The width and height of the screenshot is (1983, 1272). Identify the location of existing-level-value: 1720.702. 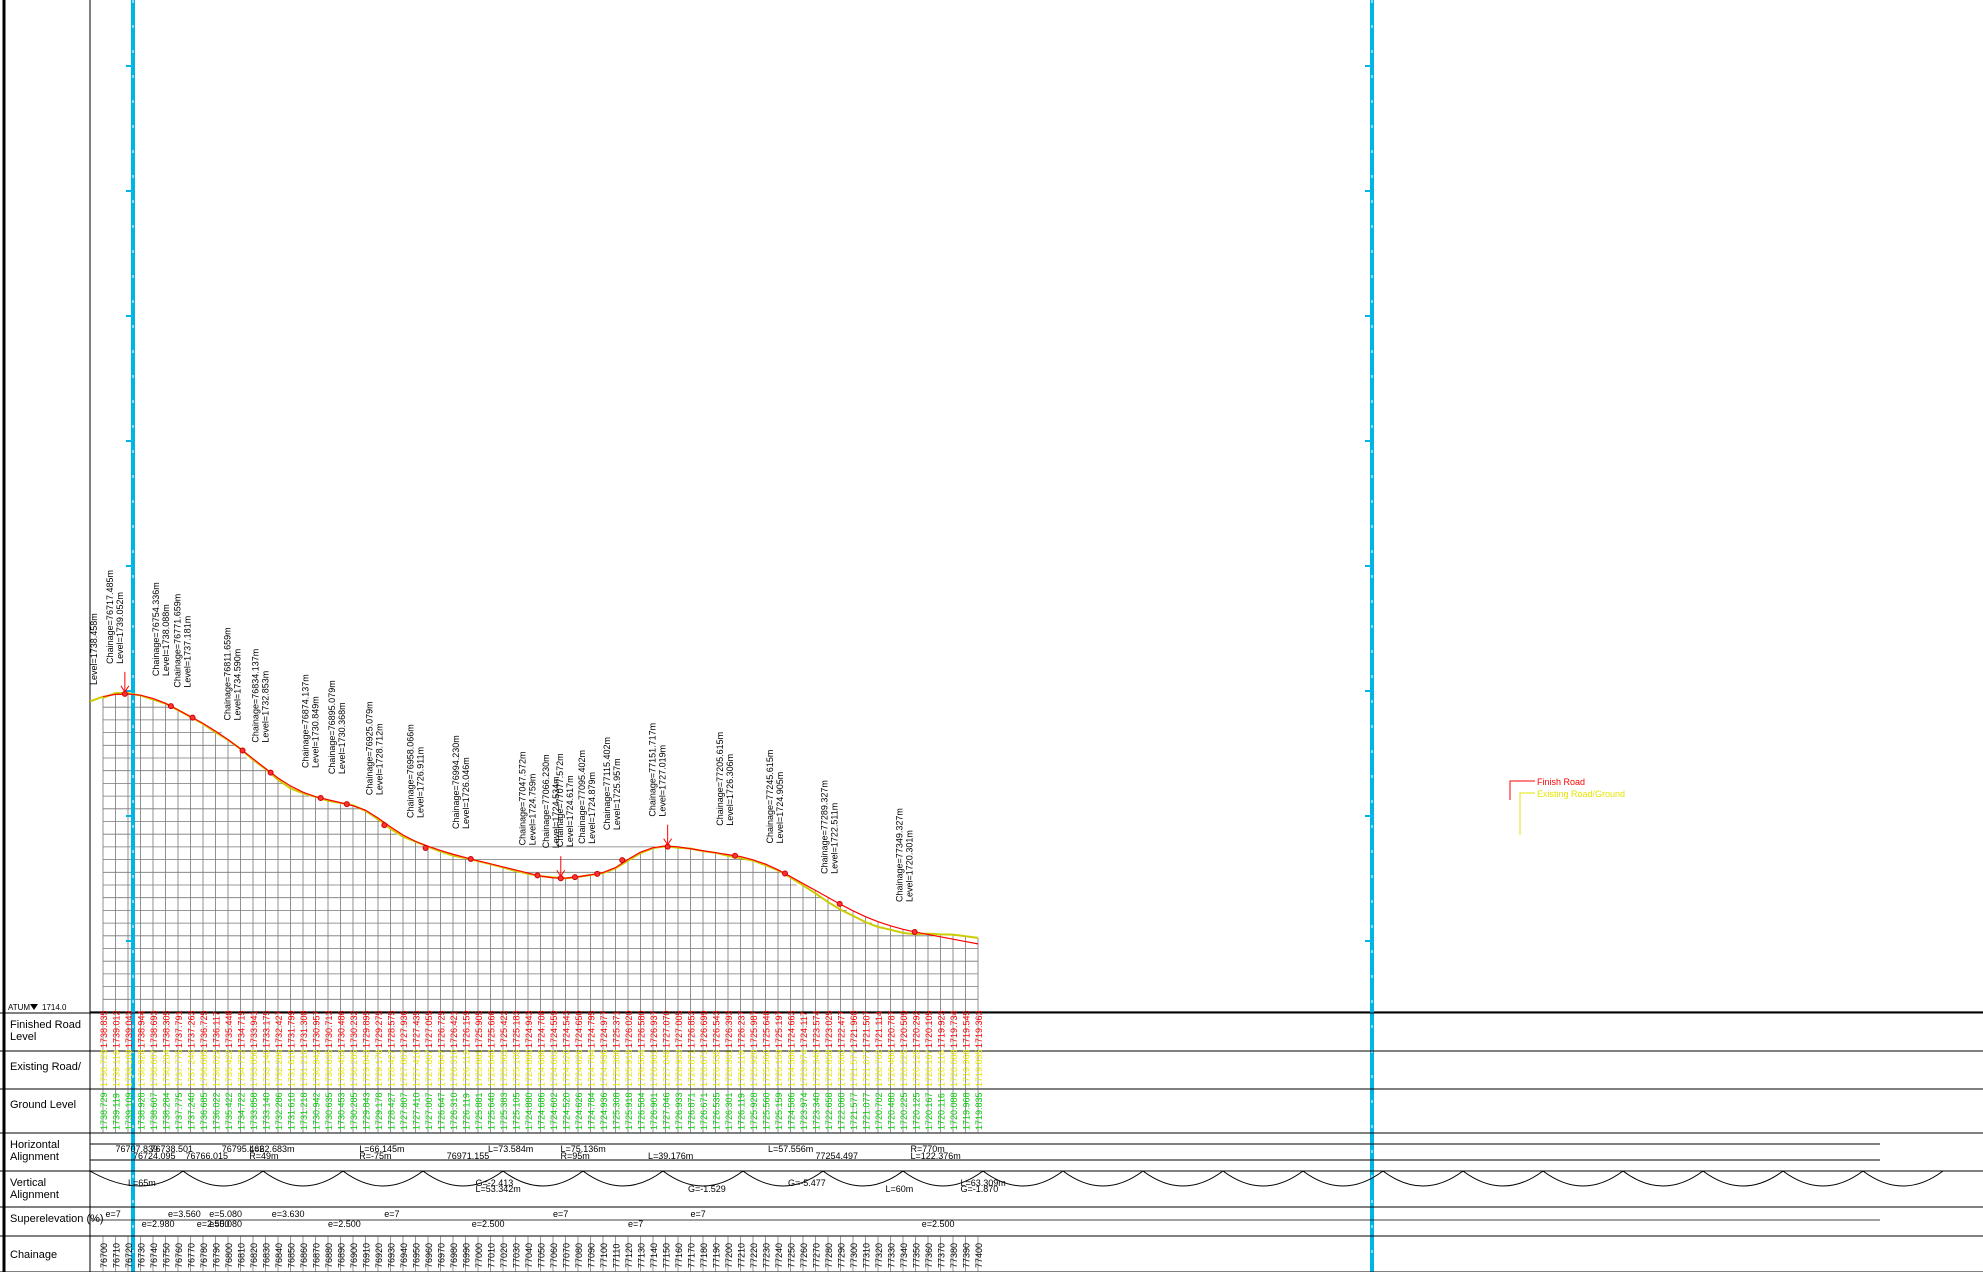
(879, 1068).